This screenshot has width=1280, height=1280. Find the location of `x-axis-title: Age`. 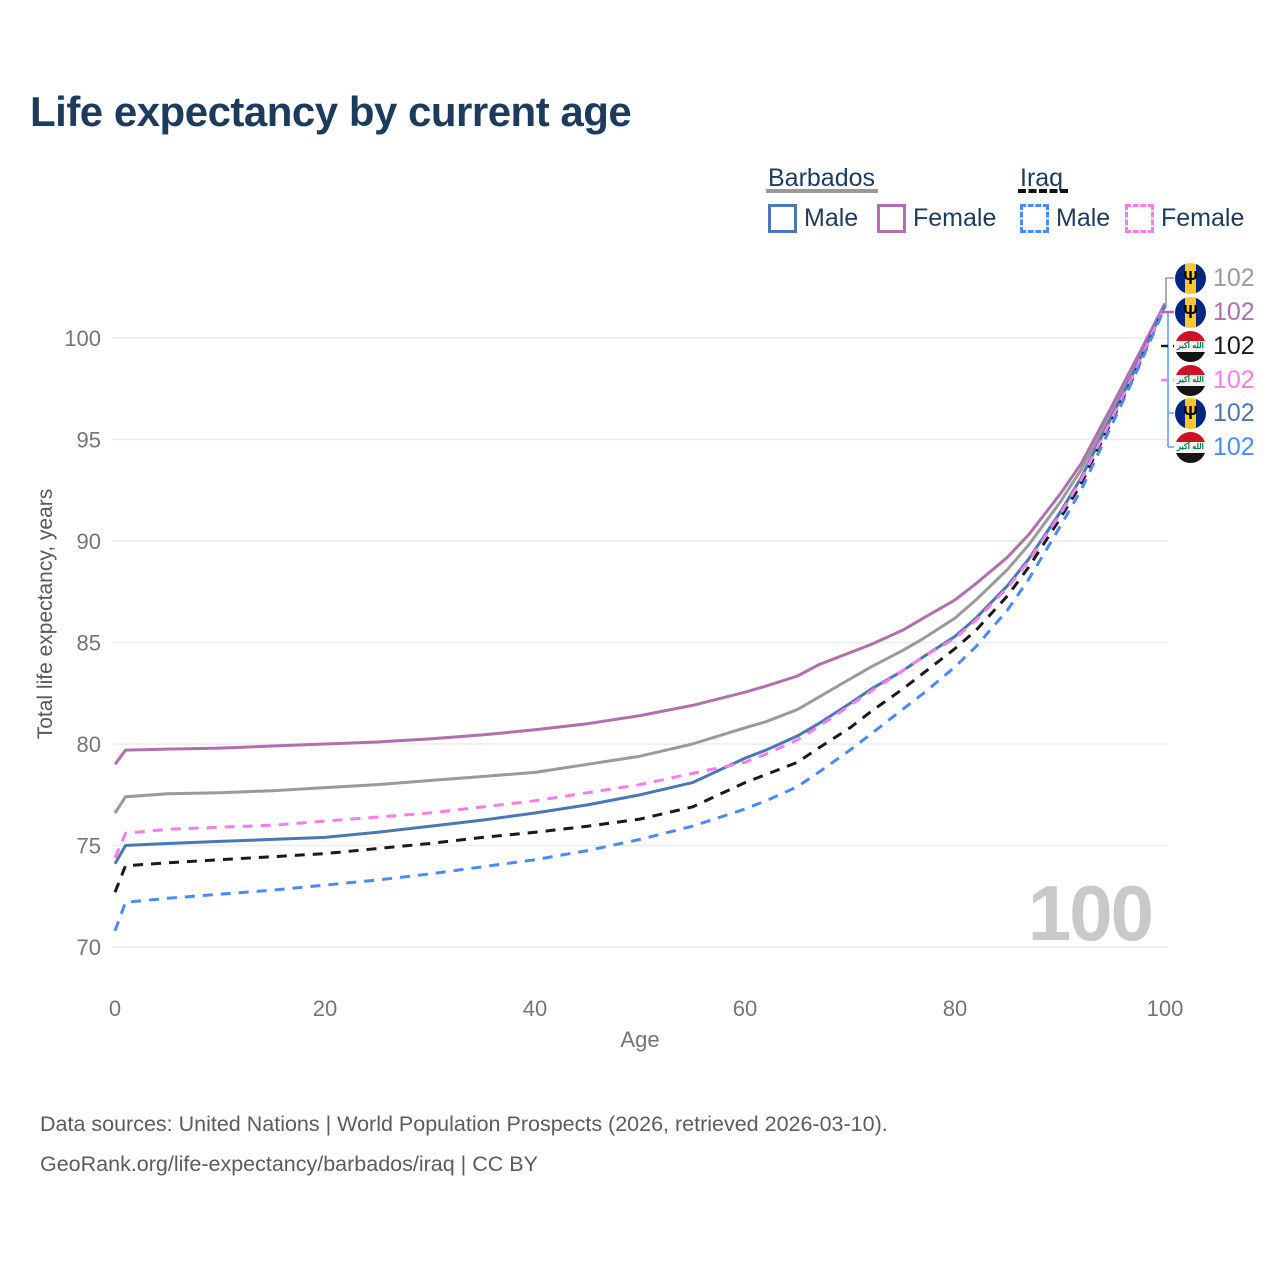

x-axis-title: Age is located at coordinates (640, 1039).